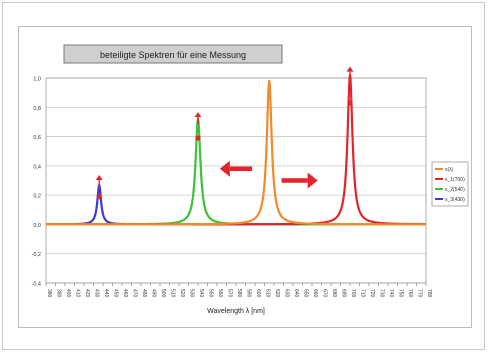  What do you see at coordinates (68, 293) in the screenshot?
I see `x-tick-label: 400` at bounding box center [68, 293].